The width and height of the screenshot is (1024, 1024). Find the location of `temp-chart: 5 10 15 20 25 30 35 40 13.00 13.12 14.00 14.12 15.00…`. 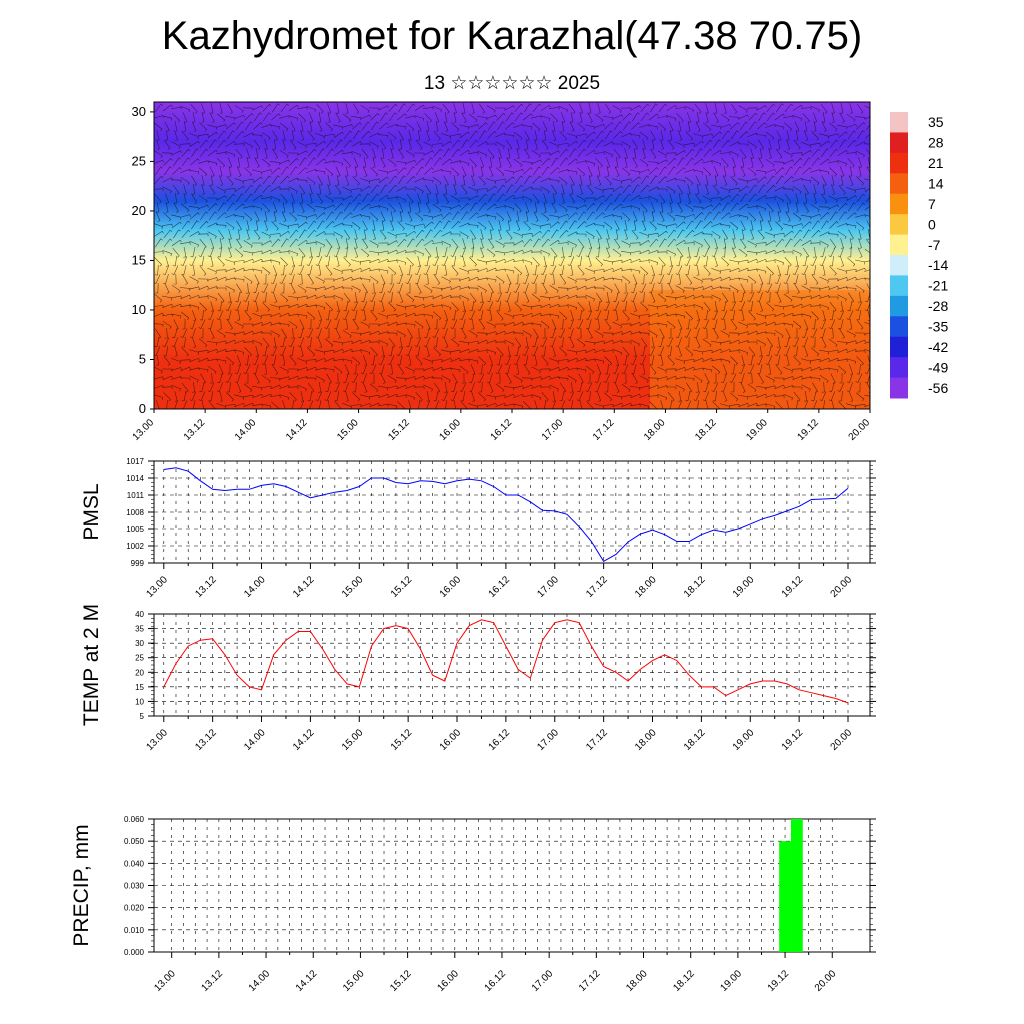

temp-chart: 5 10 15 20 25 30 35 40 13.00 13.12 14.00 14.12 15.00… is located at coordinates (478, 678).